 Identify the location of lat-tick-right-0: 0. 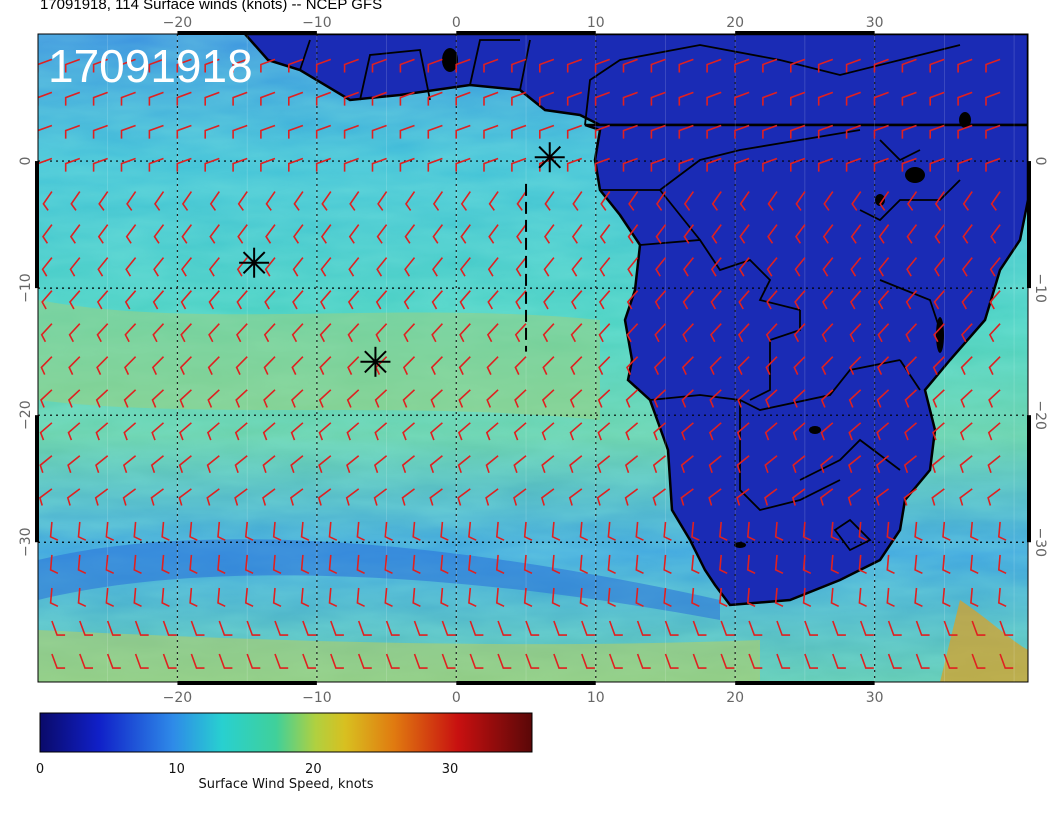
(1040, 161).